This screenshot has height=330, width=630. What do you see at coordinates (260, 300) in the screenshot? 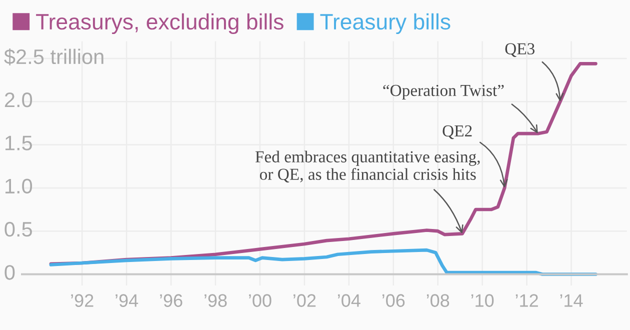
I see `x-tick-label: ’00` at bounding box center [260, 300].